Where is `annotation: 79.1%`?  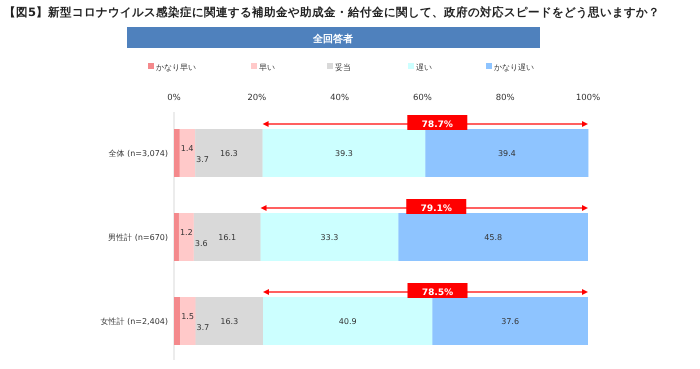 annotation: 79.1% is located at coordinates (436, 209).